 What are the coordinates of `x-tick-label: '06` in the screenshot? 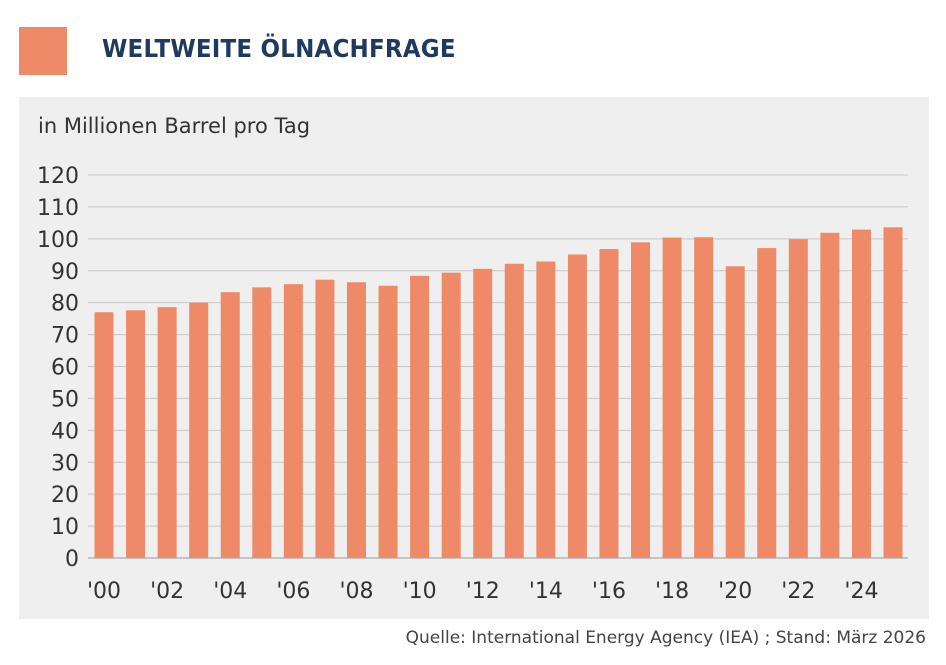 It's located at (293, 591).